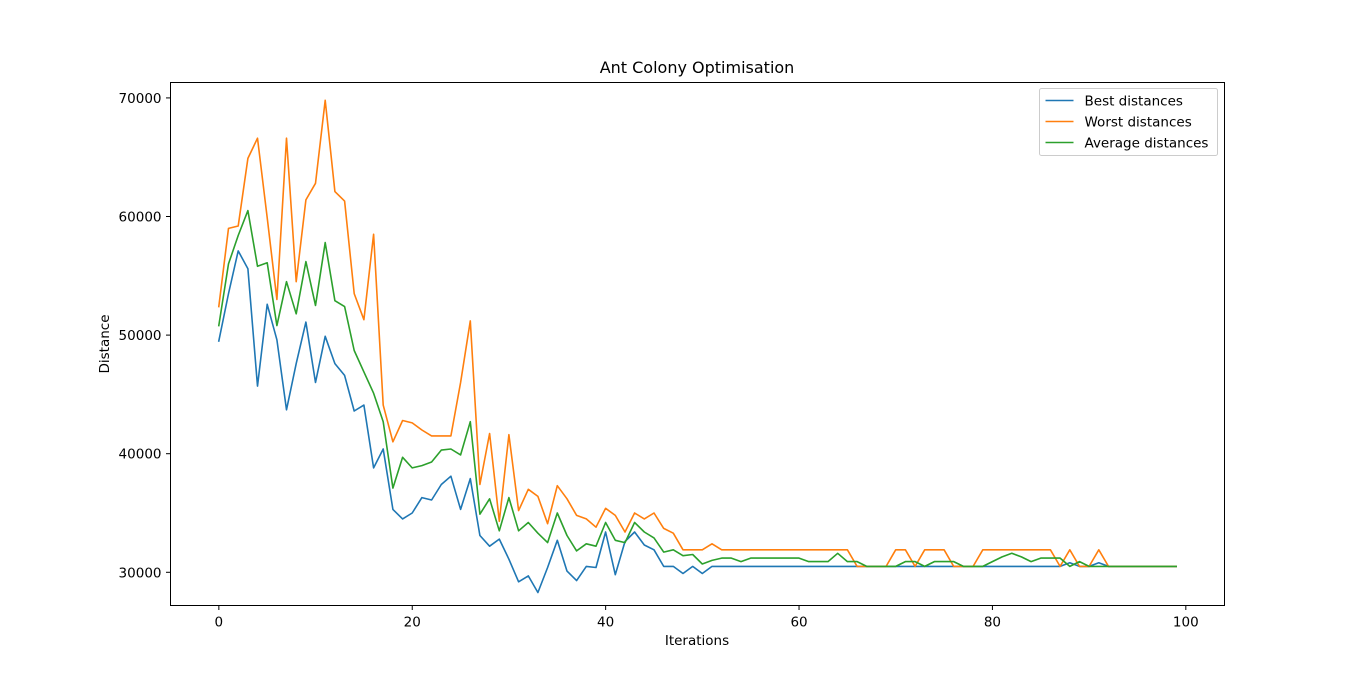 The image size is (1360, 680). I want to click on chart-title: Ant Colony Optimisation, so click(697, 67).